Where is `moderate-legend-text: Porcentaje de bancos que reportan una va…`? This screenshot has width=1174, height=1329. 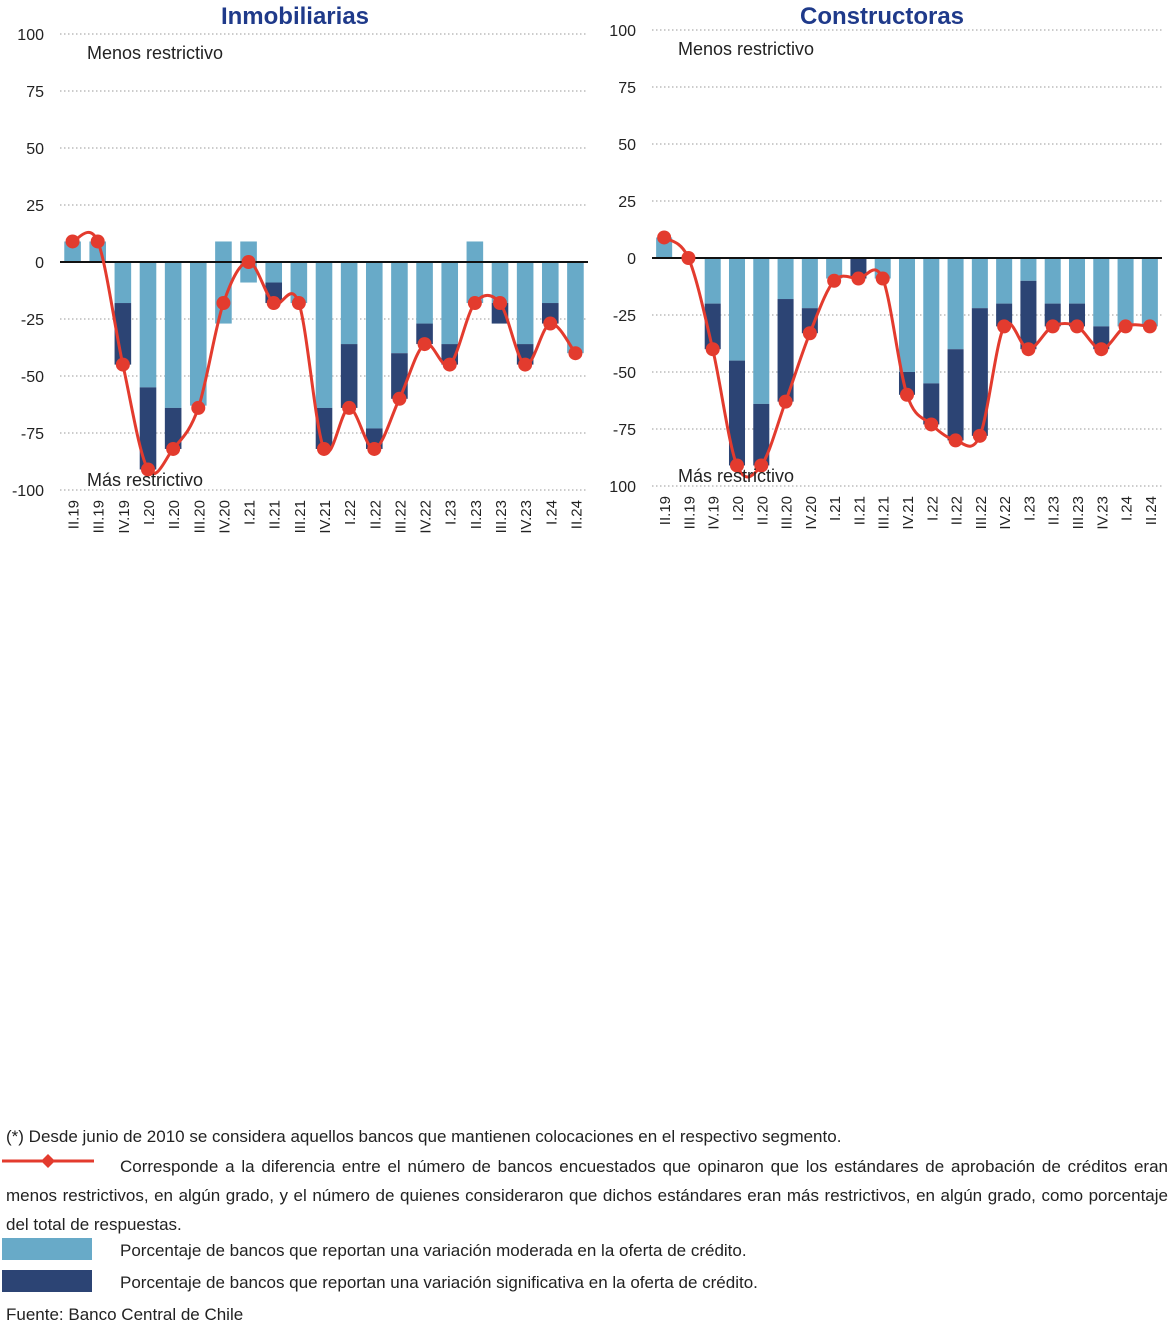 moderate-legend-text: Porcentaje de bancos que reportan una va… is located at coordinates (433, 1250).